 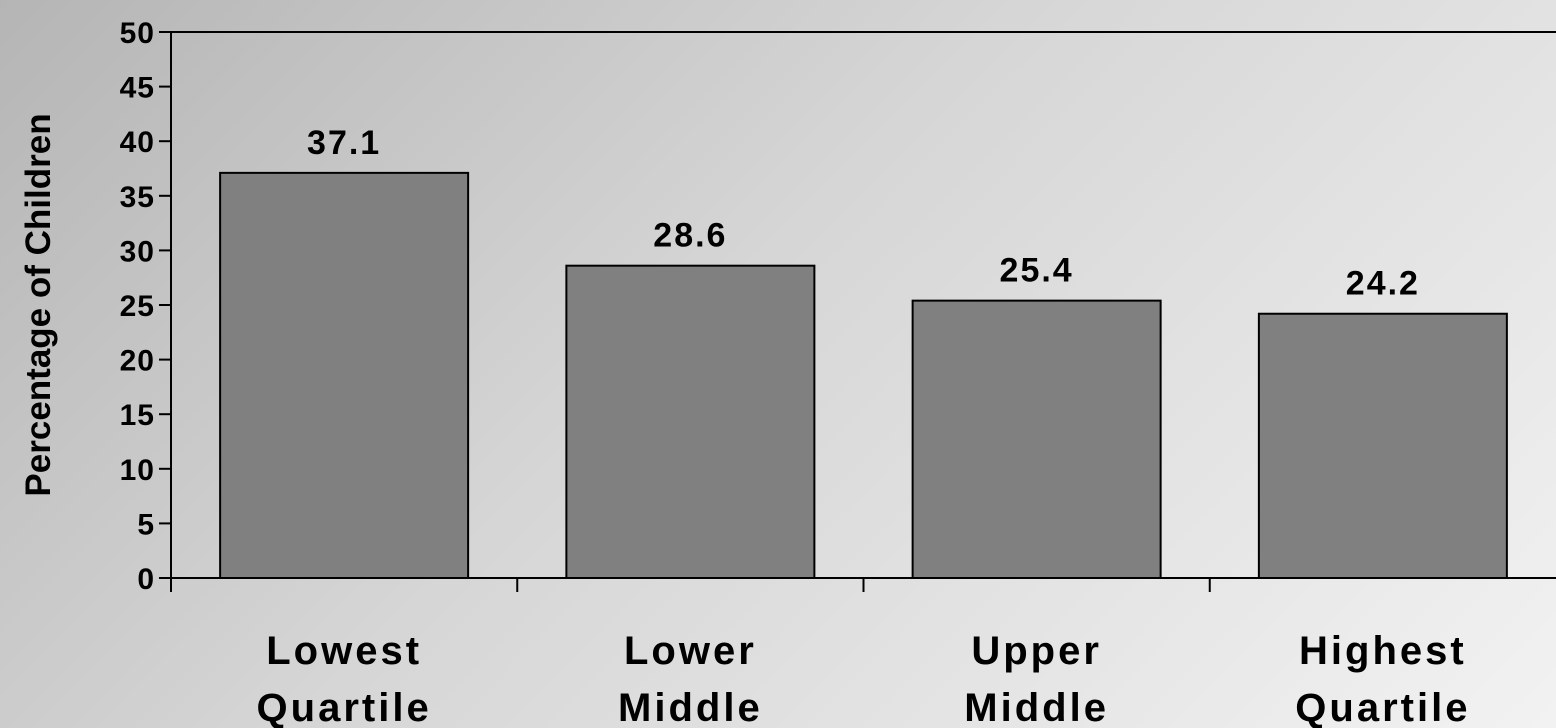 I want to click on x-category-label: Highest, so click(x=1383, y=651).